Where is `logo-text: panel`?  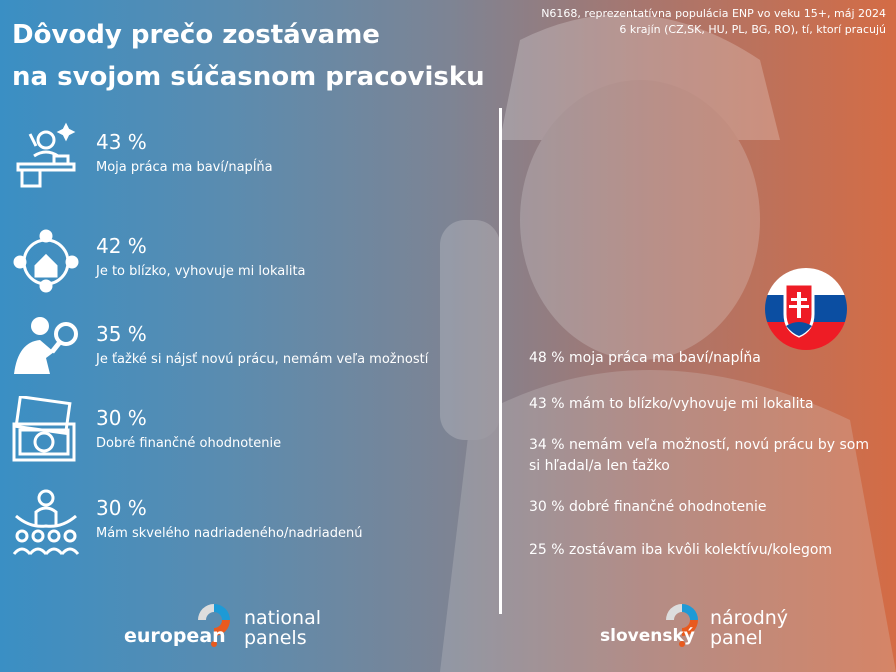
logo-text: panel is located at coordinates (736, 638).